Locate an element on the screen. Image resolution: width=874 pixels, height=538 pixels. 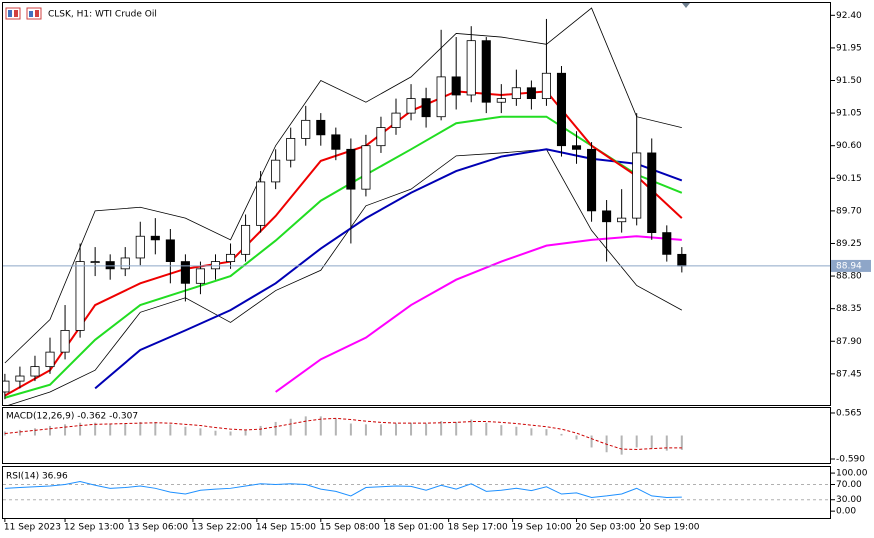
x-tick-label: 14 Sep 15:00 is located at coordinates (286, 528).